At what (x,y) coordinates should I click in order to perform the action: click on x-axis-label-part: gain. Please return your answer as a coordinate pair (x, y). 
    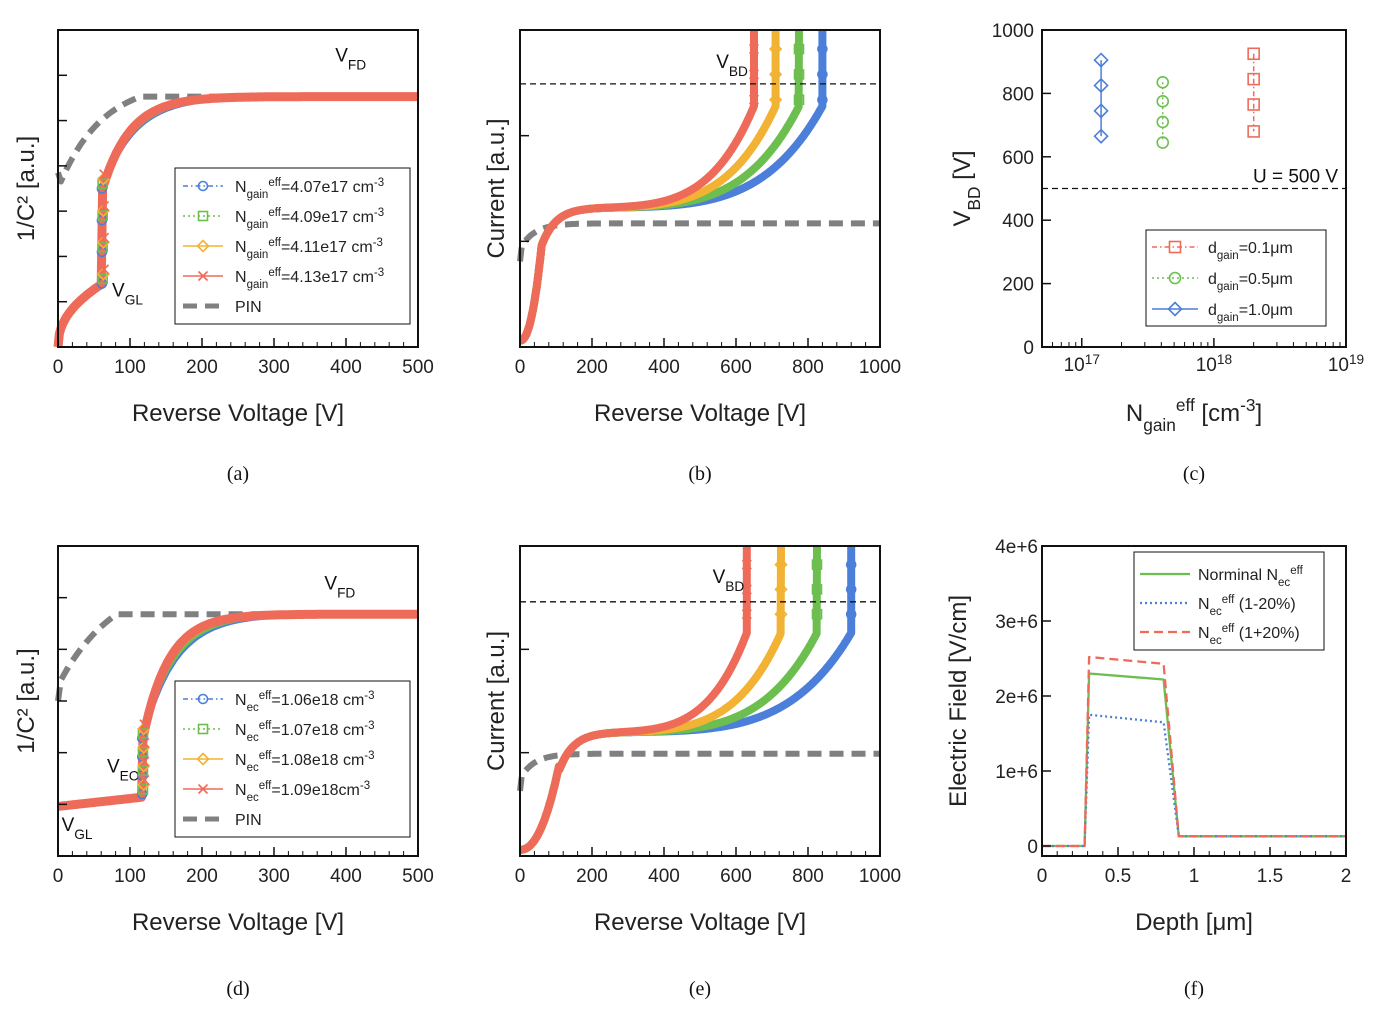
    Looking at the image, I should click on (1159, 425).